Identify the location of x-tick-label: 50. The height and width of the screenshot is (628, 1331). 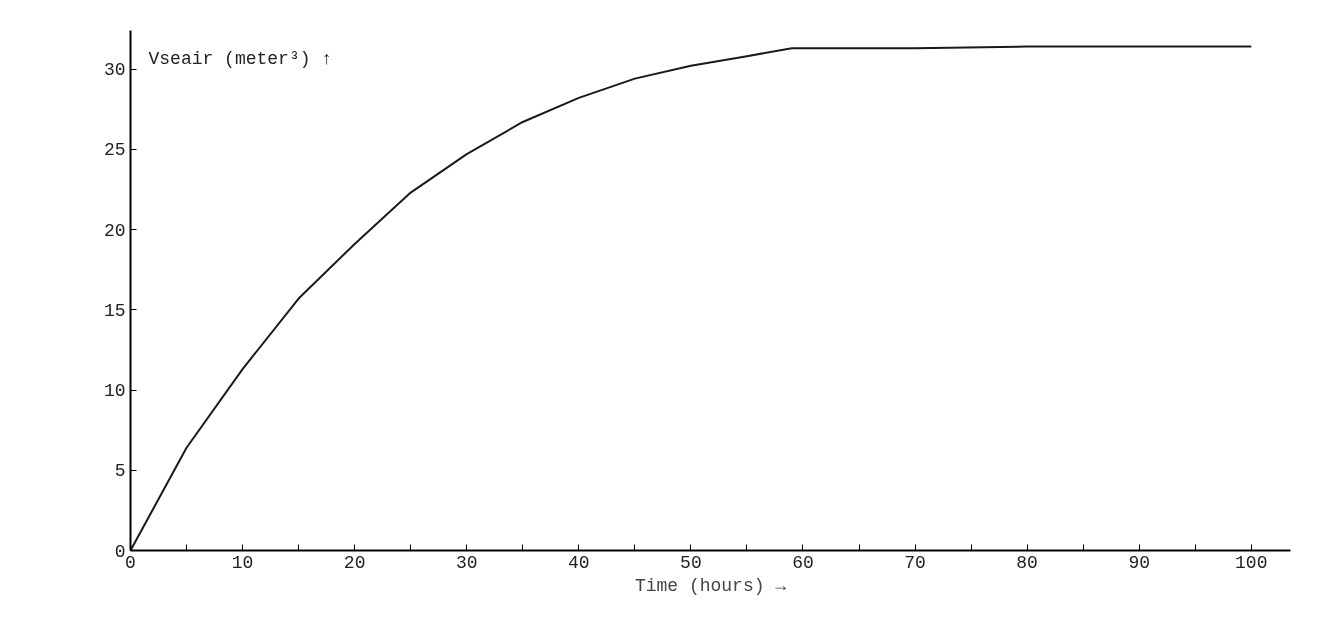
(691, 562).